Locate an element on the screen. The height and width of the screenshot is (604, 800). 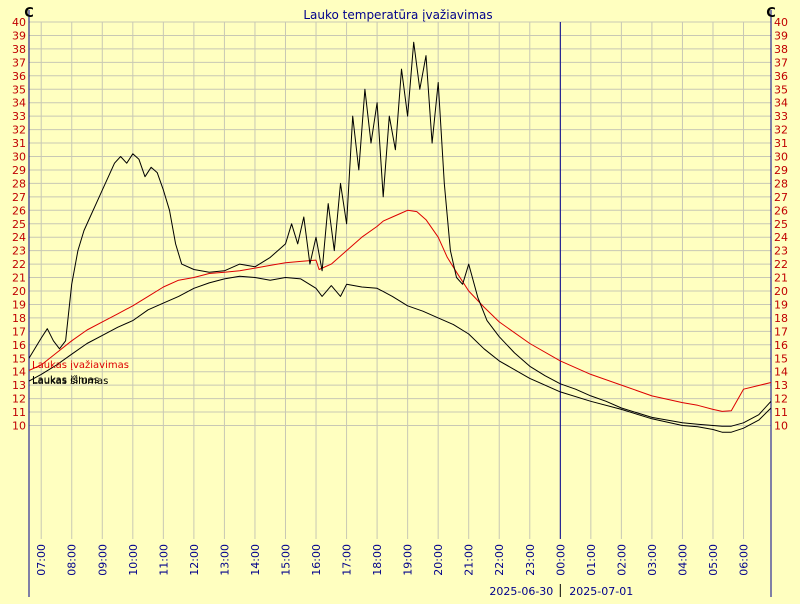
y-tick-label-left: 39 is located at coordinates (19, 35).